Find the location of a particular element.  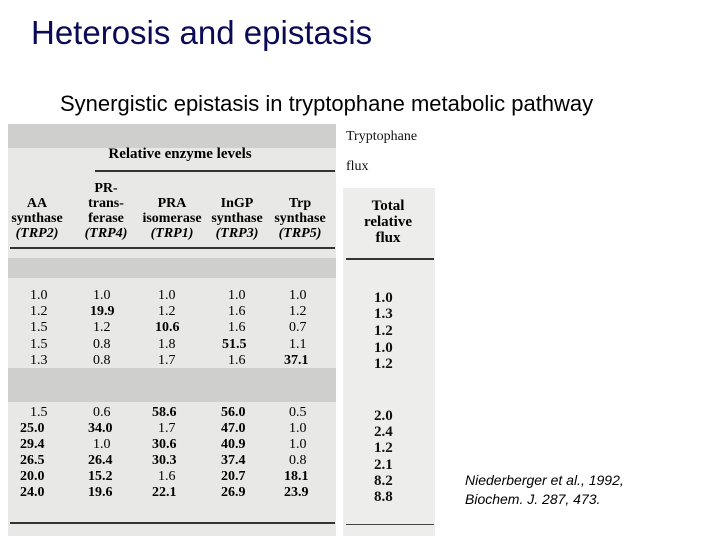

cell-r4-c4: 51.5 is located at coordinates (234, 344).